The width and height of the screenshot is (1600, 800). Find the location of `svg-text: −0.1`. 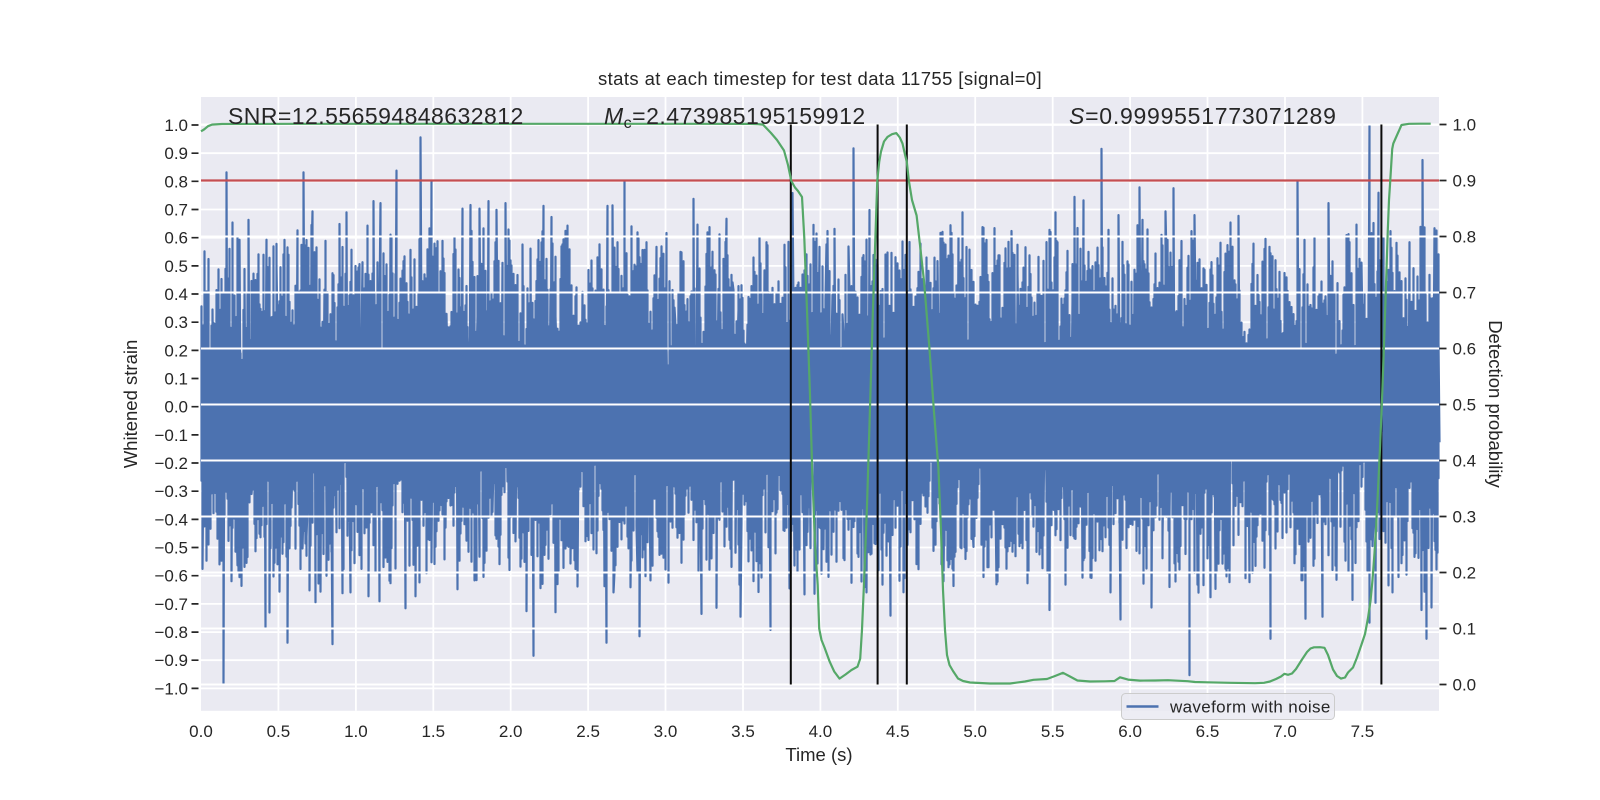

svg-text: −0.1 is located at coordinates (171, 435).